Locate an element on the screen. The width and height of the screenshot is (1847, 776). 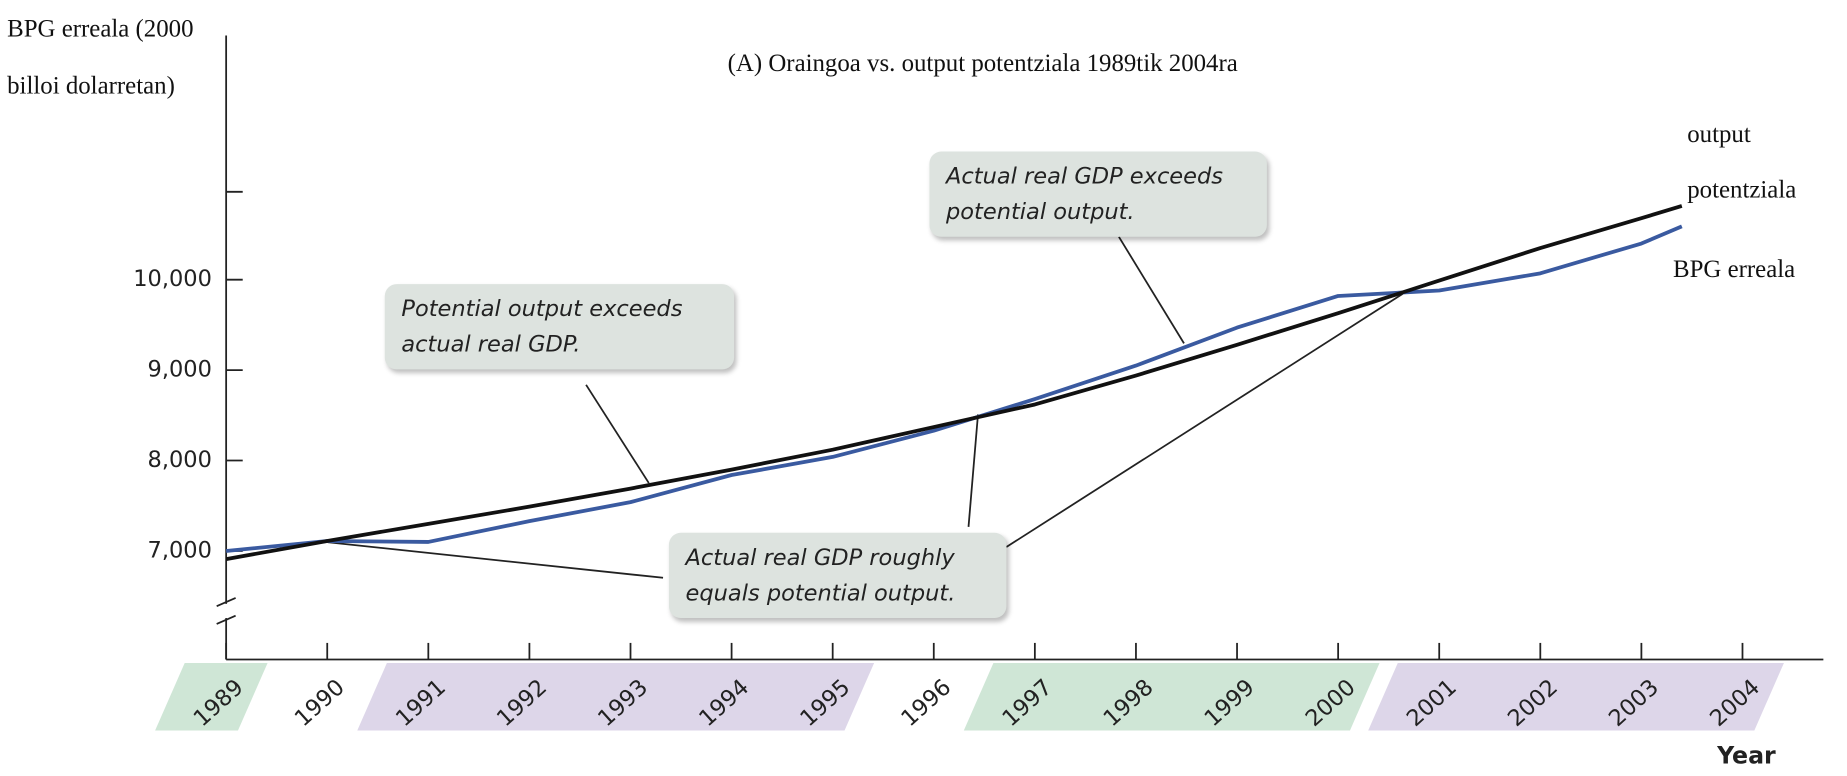
y-axis-label: BPG erreala (2000 billoi dolarretan) is located at coordinates (100, 57).